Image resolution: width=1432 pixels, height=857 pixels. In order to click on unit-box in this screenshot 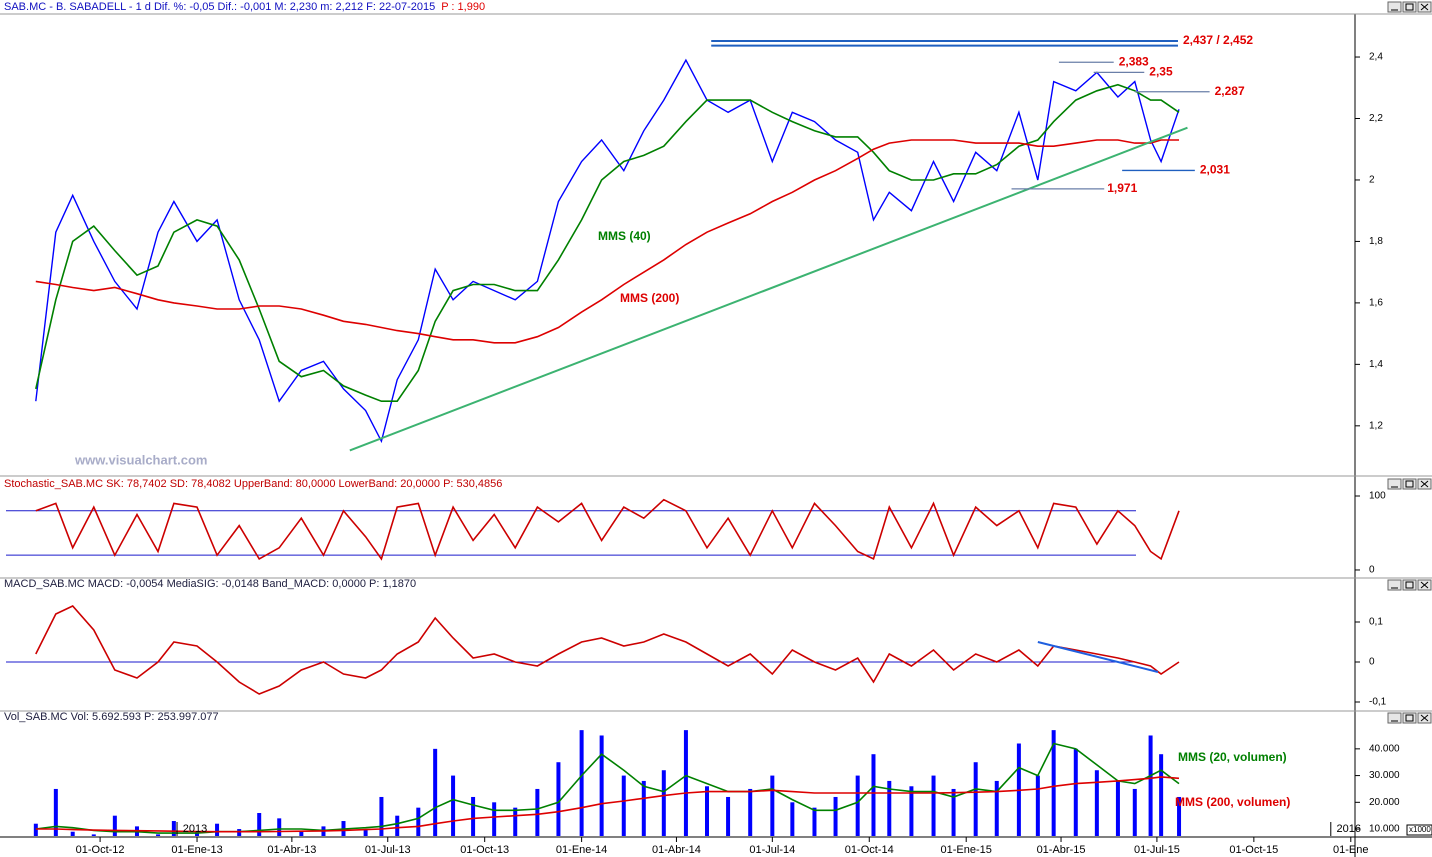, I will do `click(1419, 830)`.